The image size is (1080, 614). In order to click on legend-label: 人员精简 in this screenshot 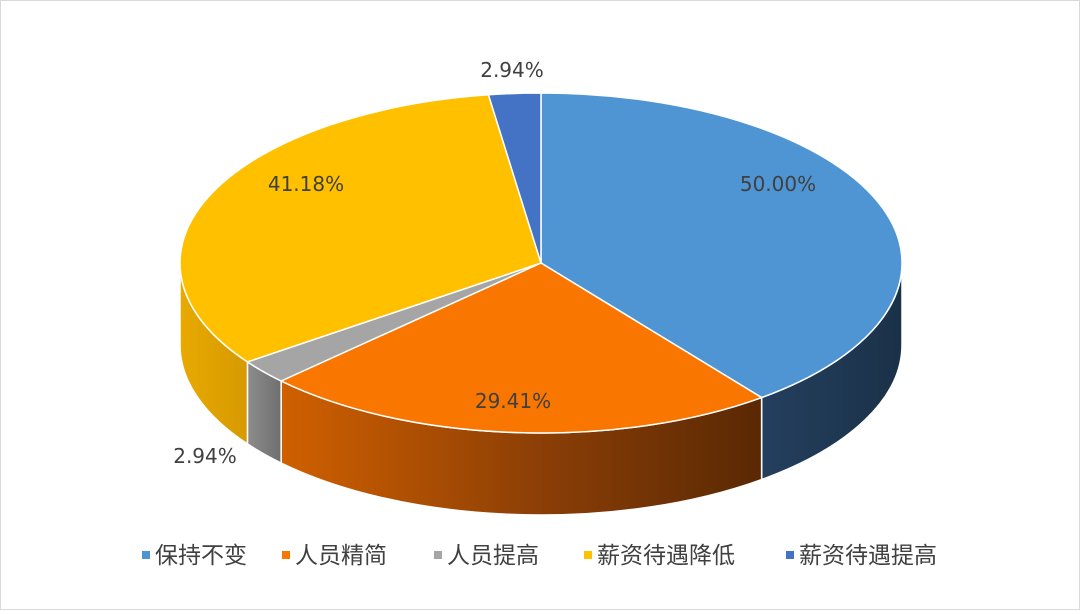, I will do `click(341, 556)`.